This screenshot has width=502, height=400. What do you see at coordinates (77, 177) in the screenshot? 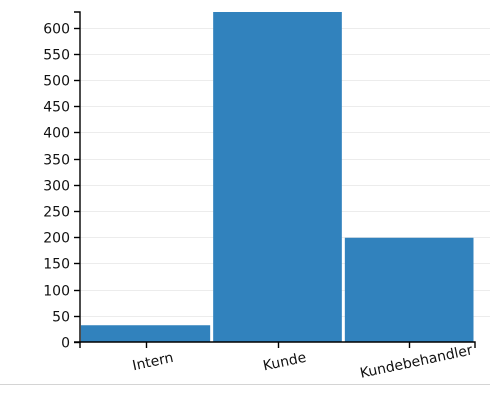
I see `y-axis-line` at bounding box center [77, 177].